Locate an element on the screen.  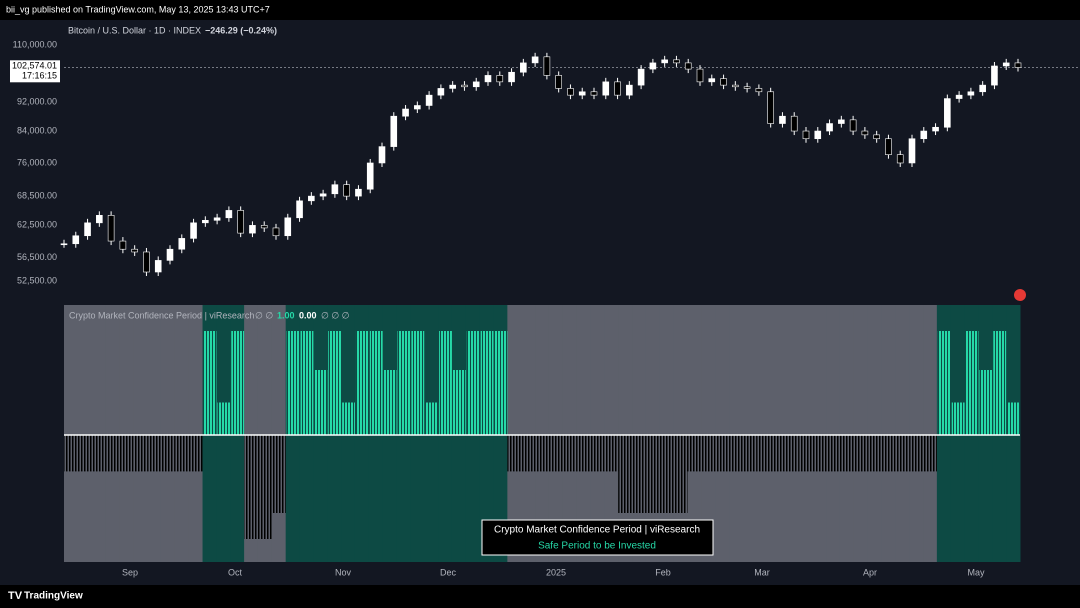
indicator-value: ∅ ∅ ∅ is located at coordinates (335, 315).